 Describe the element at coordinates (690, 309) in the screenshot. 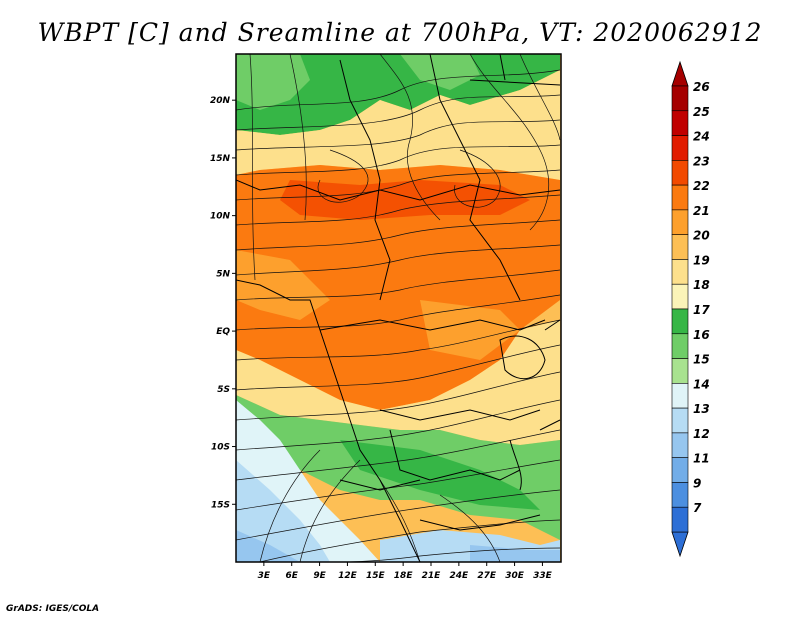

I see `colorbar-legend: 26 25 24 23 22 21 20 19 18 17 16 15 14 13 12 11 9 7` at that location.